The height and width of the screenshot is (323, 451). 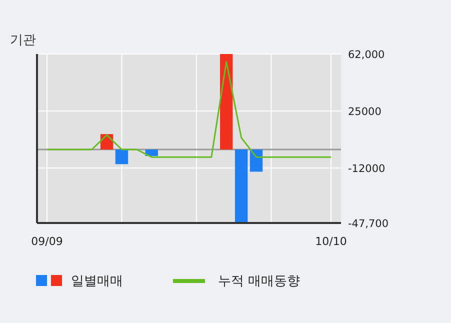 What do you see at coordinates (331, 241) in the screenshot?
I see `x-tick-label: 10/10` at bounding box center [331, 241].